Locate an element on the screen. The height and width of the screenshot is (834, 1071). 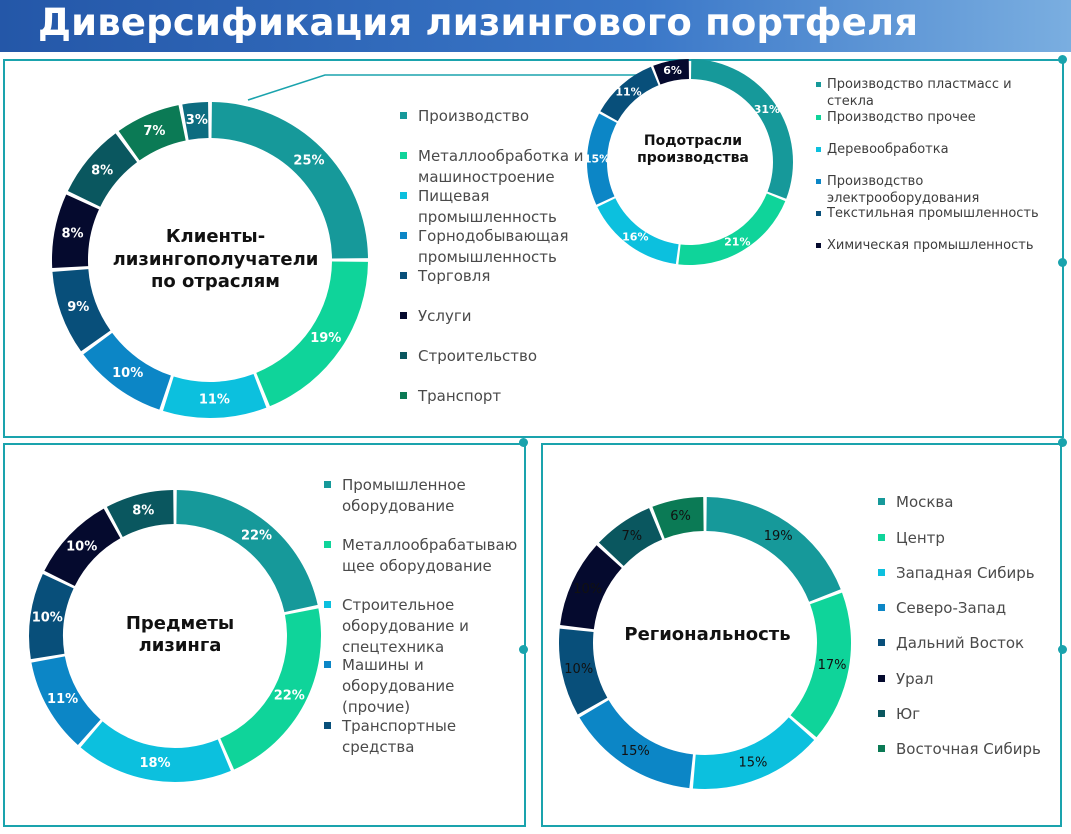
segment-value-label: 17% is located at coordinates (832, 665).